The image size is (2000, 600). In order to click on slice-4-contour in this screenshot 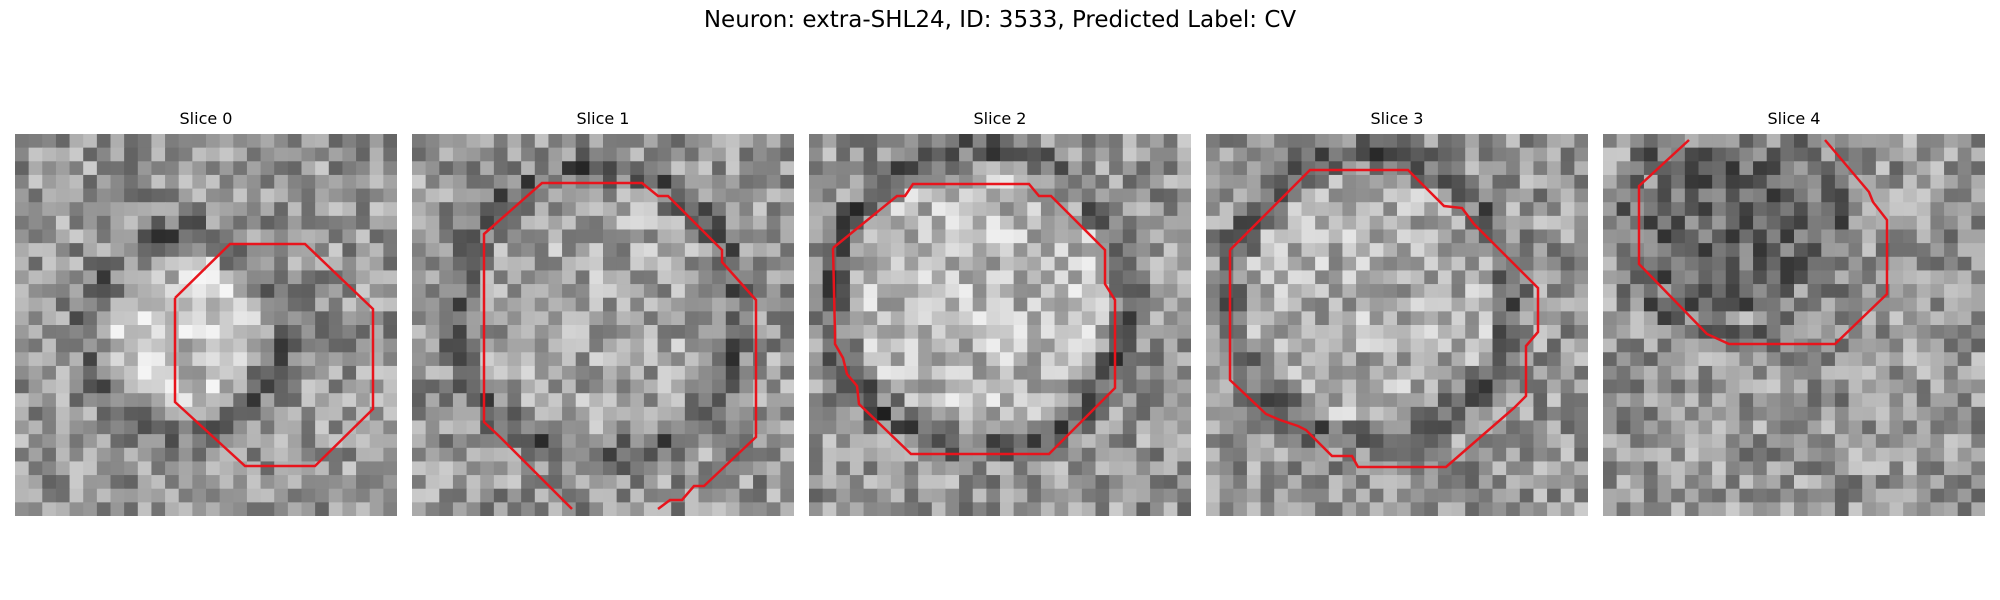, I will do `click(1763, 242)`.